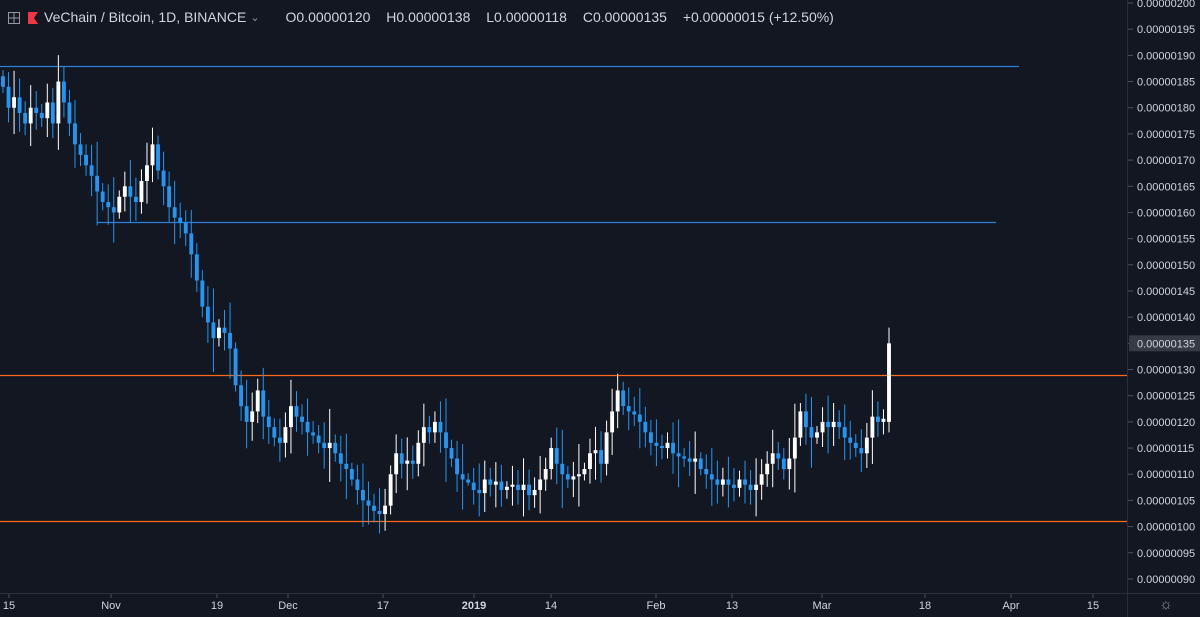 Image resolution: width=1200 pixels, height=617 pixels. I want to click on symbol-title: VeChain / Bitcoin, 1D, BINANCE, so click(145, 17).